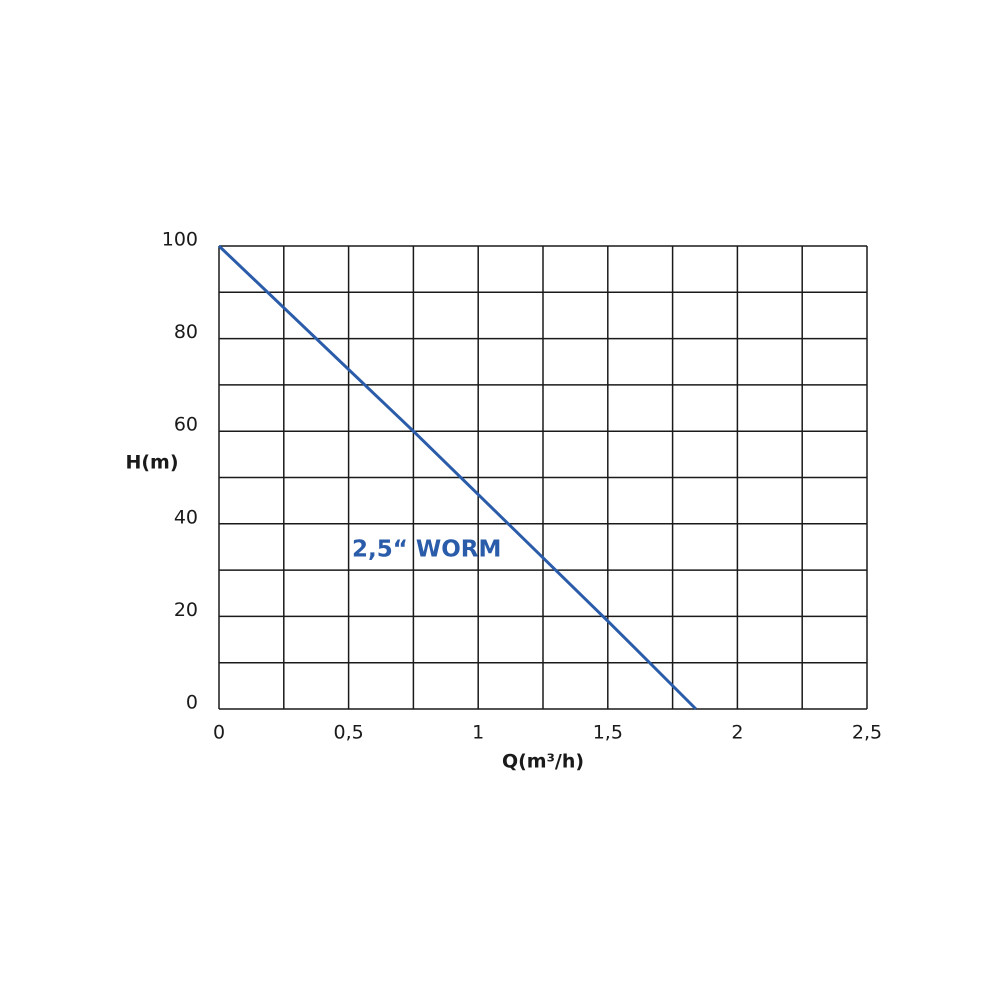  I want to click on x-tick-label: 0, so click(219, 733).